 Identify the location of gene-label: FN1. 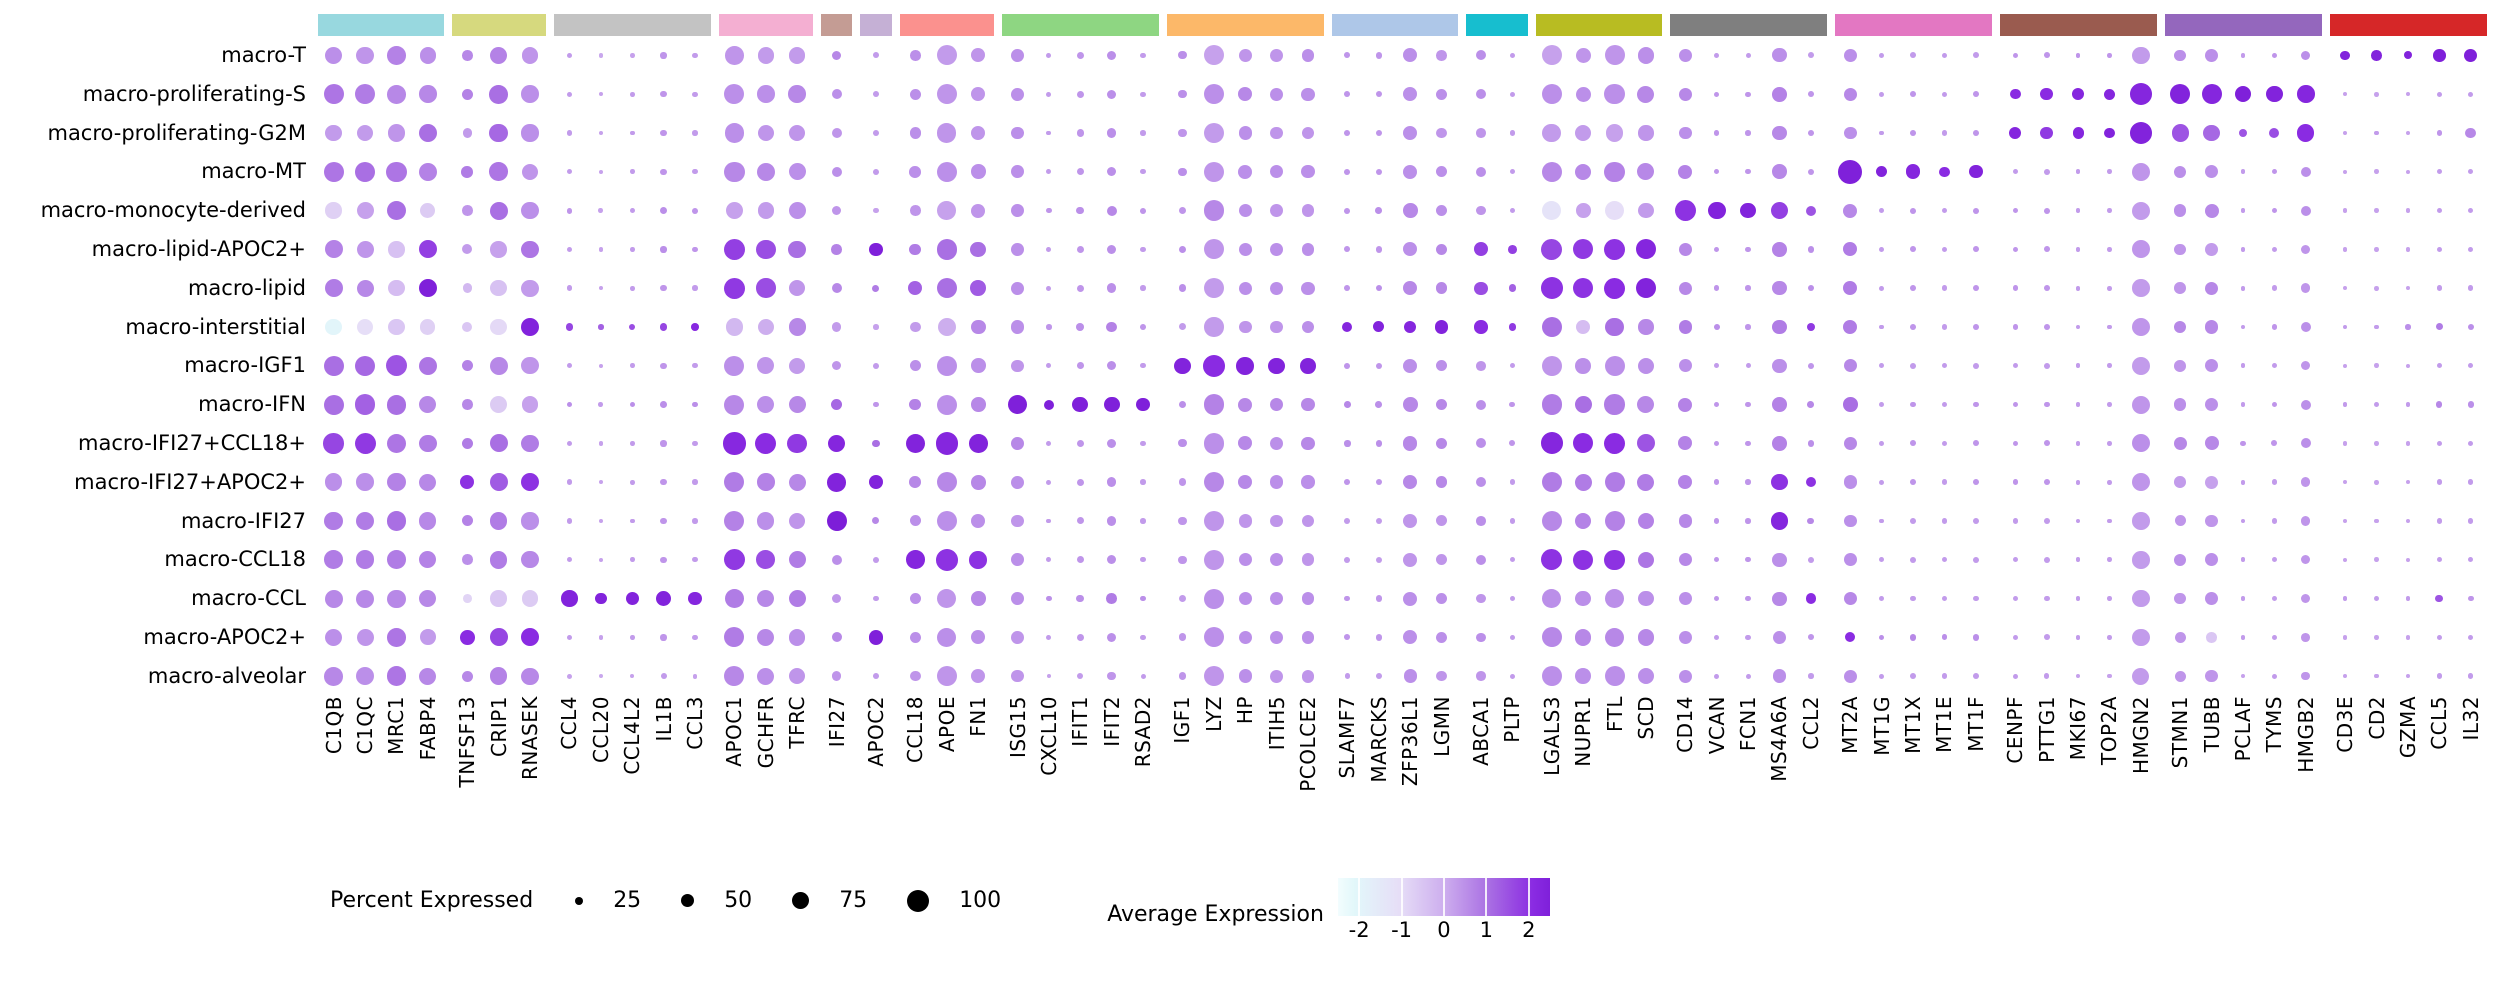
(978, 716).